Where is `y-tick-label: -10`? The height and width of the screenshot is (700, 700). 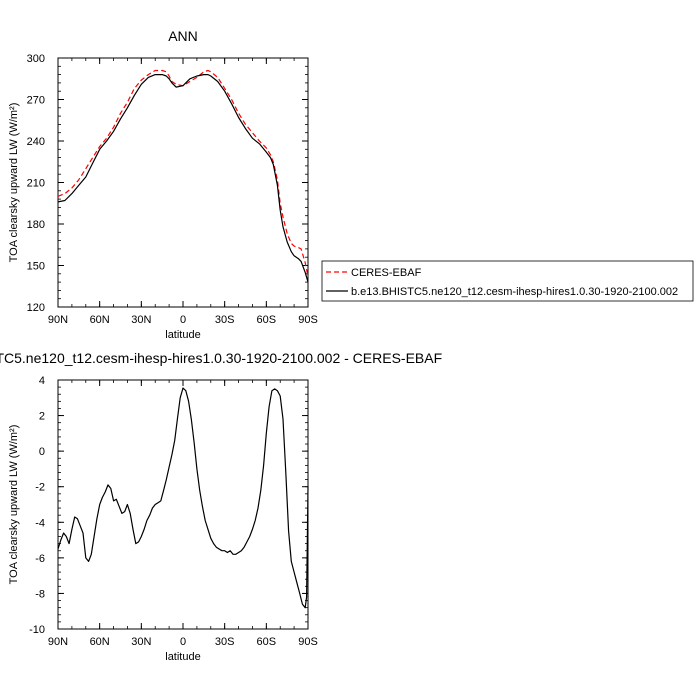 y-tick-label: -10 is located at coordinates (37, 630).